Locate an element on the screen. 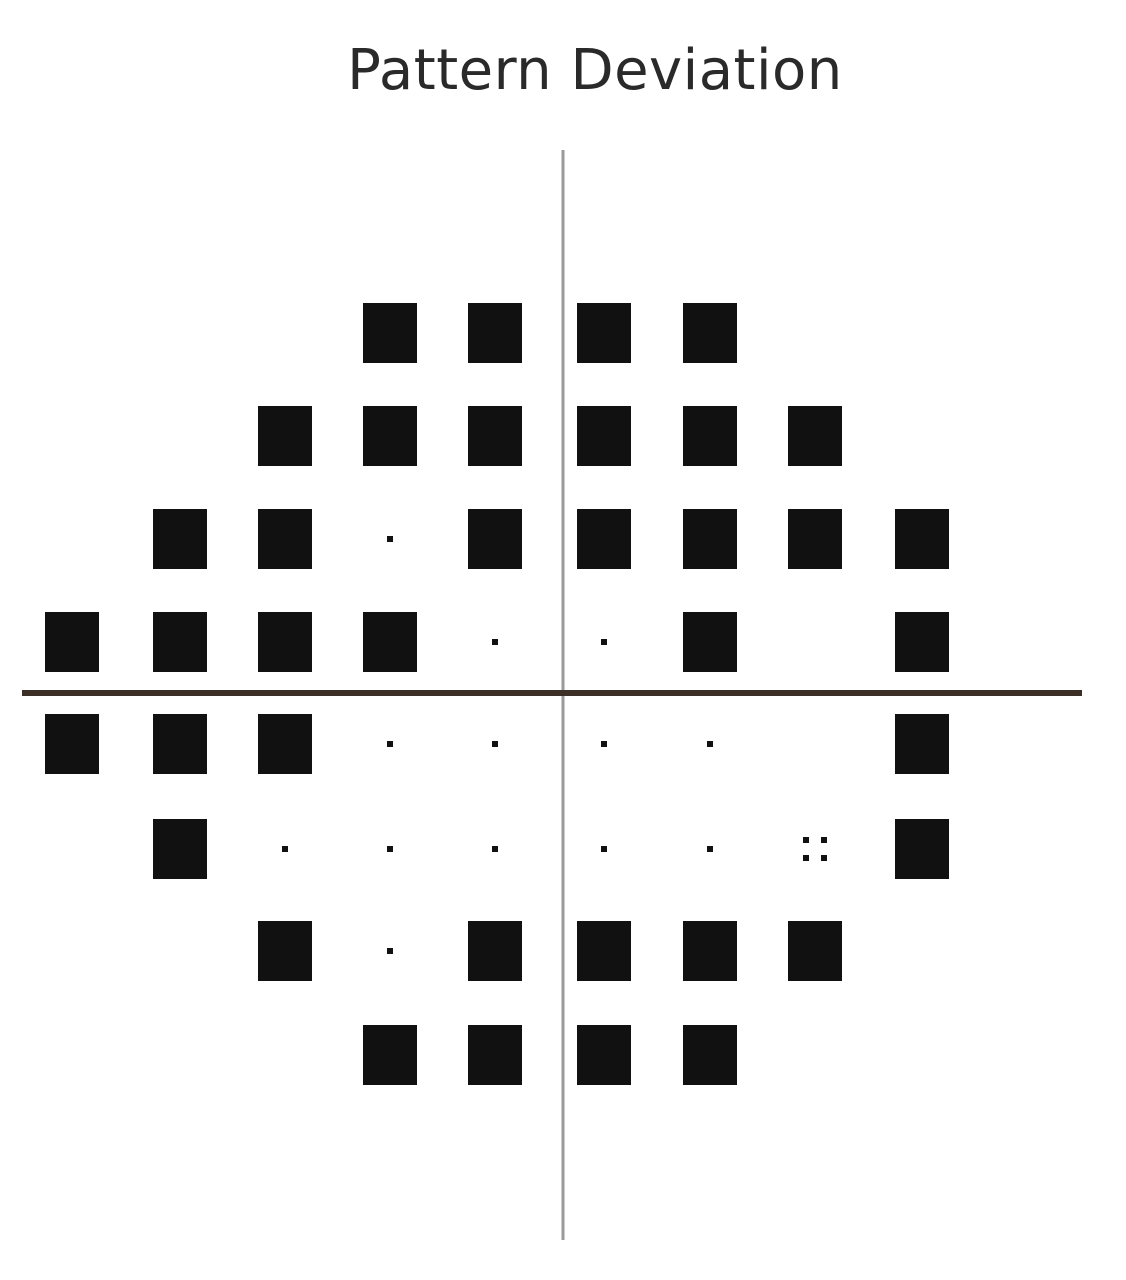 This screenshot has width=1126, height=1280. symbol-dot-r2-c3 is located at coordinates (390, 539).